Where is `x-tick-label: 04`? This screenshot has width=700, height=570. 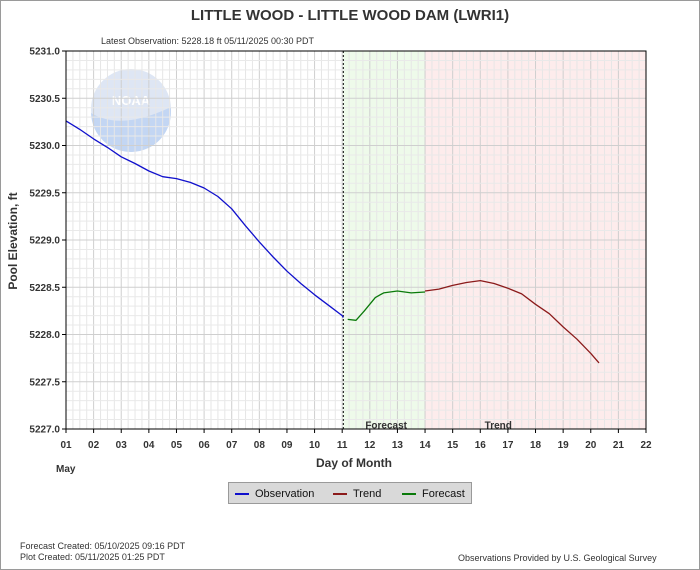 x-tick-label: 04 is located at coordinates (149, 445).